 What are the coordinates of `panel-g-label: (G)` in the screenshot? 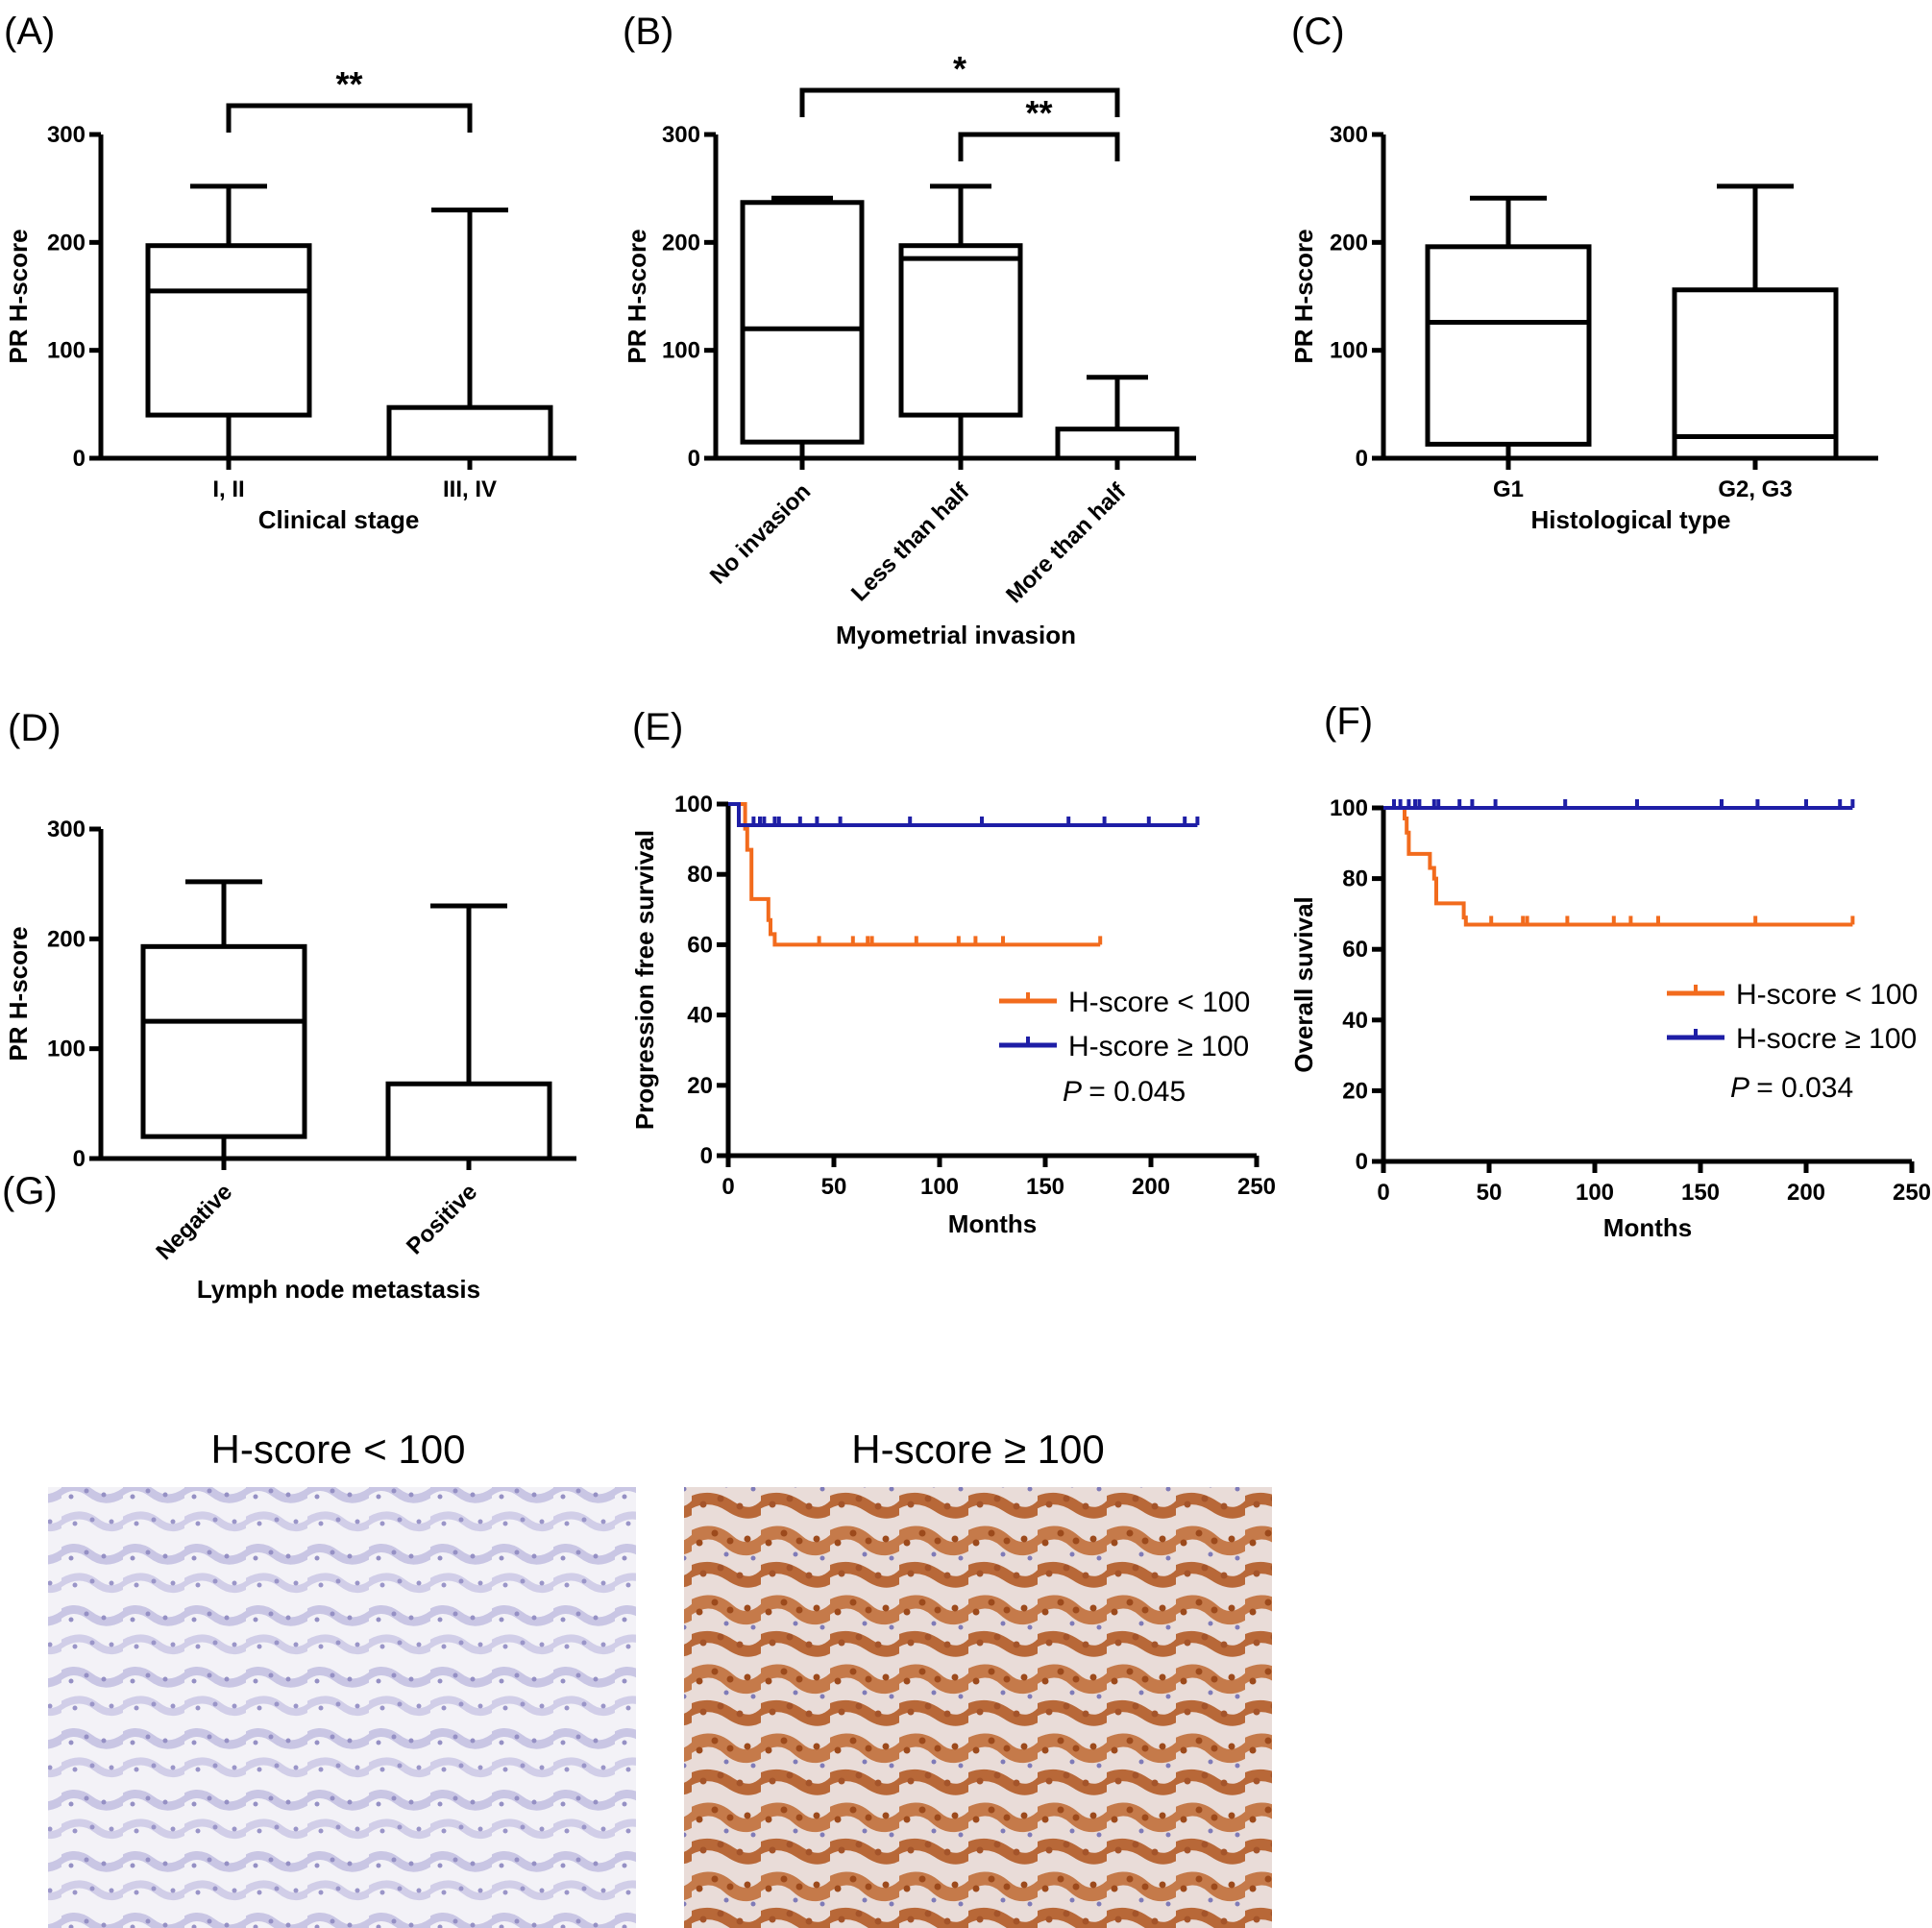 It's located at (30, 1191).